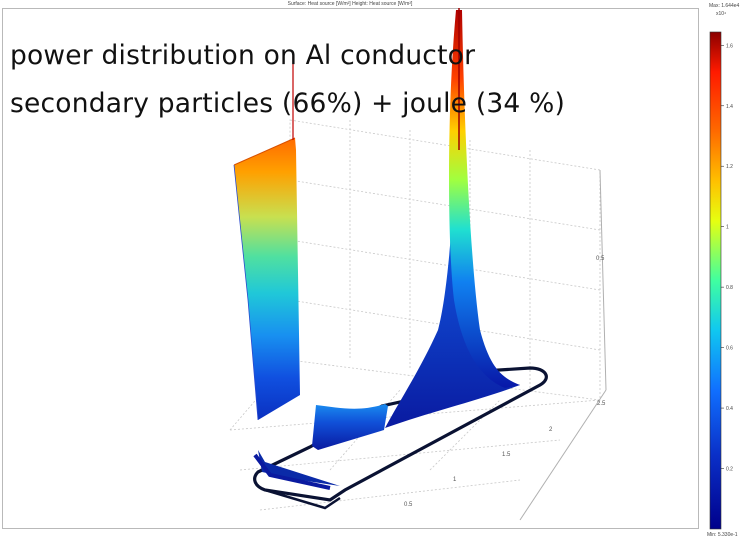 The width and height of the screenshot is (753, 547). Describe the element at coordinates (729, 349) in the screenshot. I see `colorbar-tick-label: 0.6` at that location.